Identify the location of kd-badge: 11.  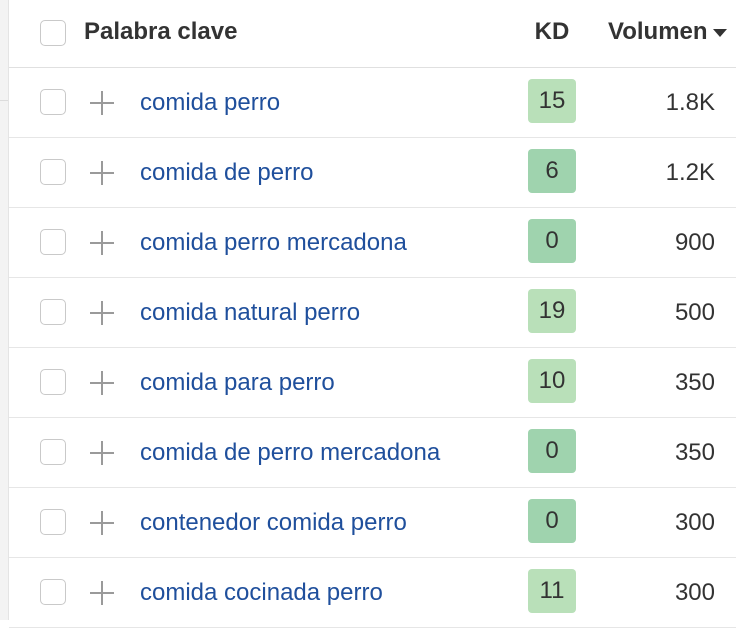
(552, 591).